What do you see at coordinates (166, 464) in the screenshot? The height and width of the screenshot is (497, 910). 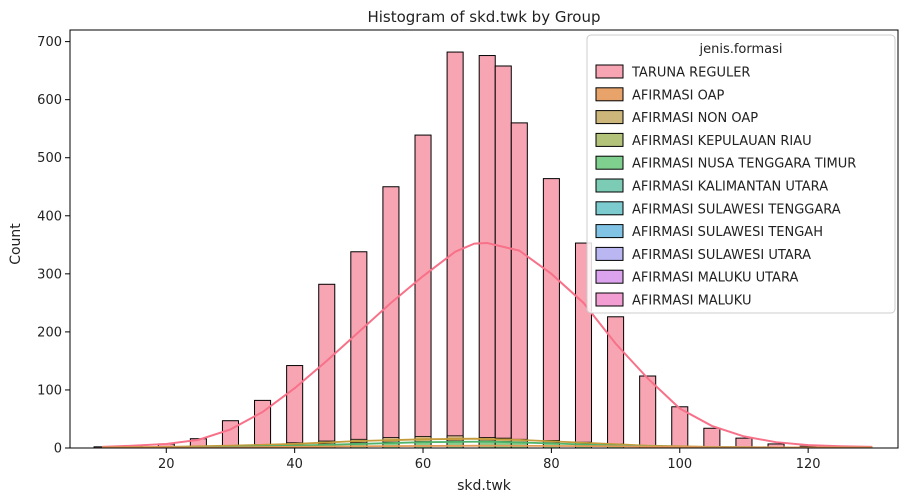 I see `x-tick-label: 20` at bounding box center [166, 464].